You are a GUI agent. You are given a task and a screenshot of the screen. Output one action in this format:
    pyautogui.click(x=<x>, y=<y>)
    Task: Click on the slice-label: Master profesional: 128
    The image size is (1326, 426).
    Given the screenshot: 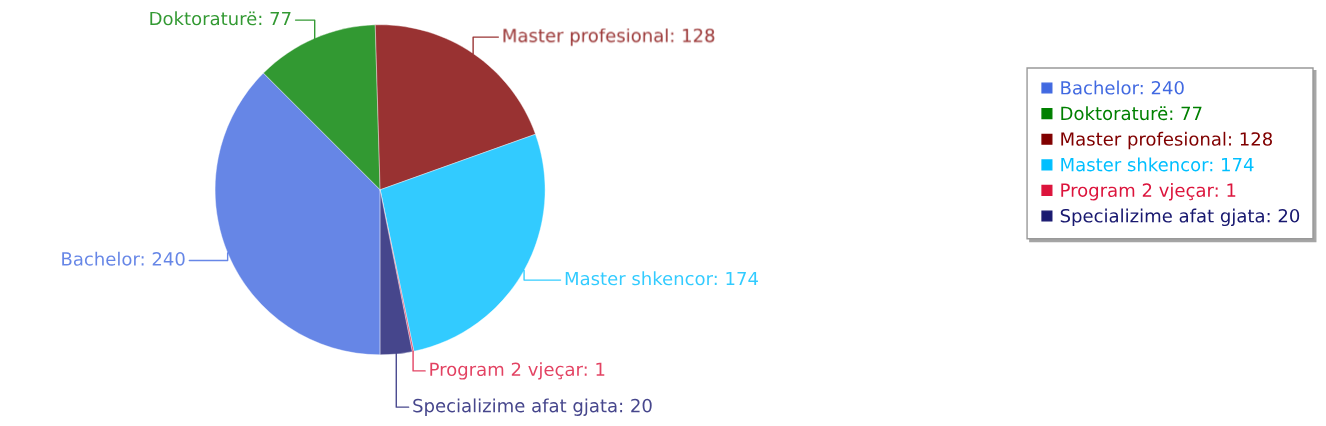 What is the action you would take?
    pyautogui.click(x=609, y=37)
    